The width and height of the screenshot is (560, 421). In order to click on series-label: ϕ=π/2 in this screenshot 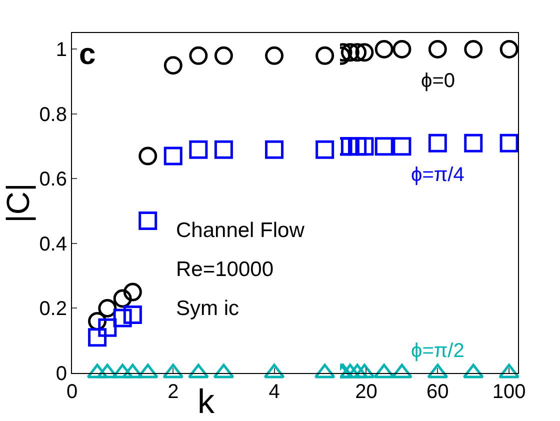, I will do `click(437, 351)`.